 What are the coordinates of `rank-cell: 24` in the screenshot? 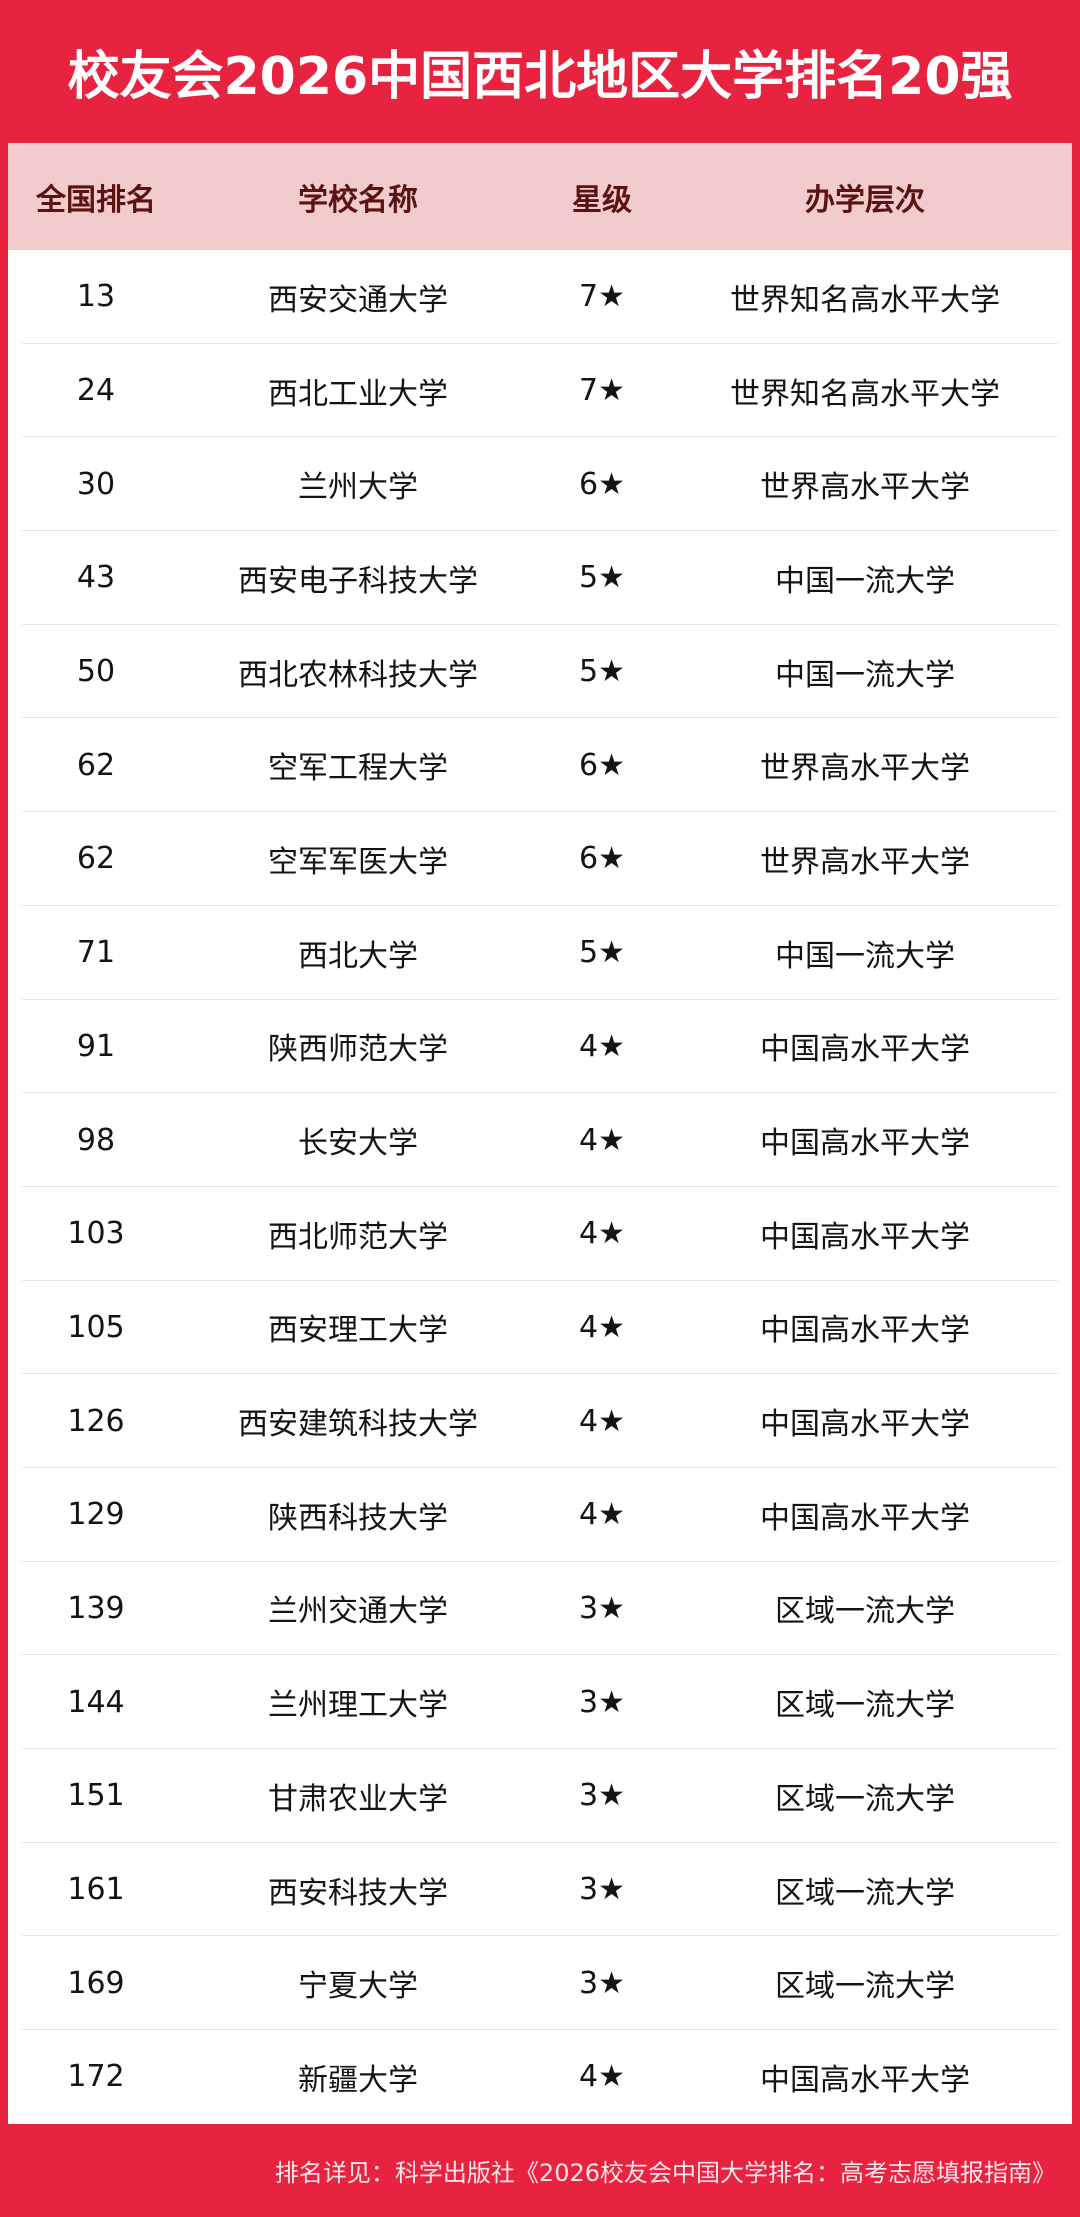 It's located at (96, 391).